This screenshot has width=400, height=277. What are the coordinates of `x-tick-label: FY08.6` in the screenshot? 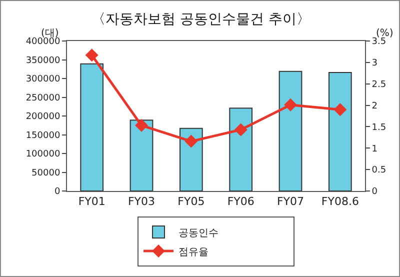 It's located at (340, 201).